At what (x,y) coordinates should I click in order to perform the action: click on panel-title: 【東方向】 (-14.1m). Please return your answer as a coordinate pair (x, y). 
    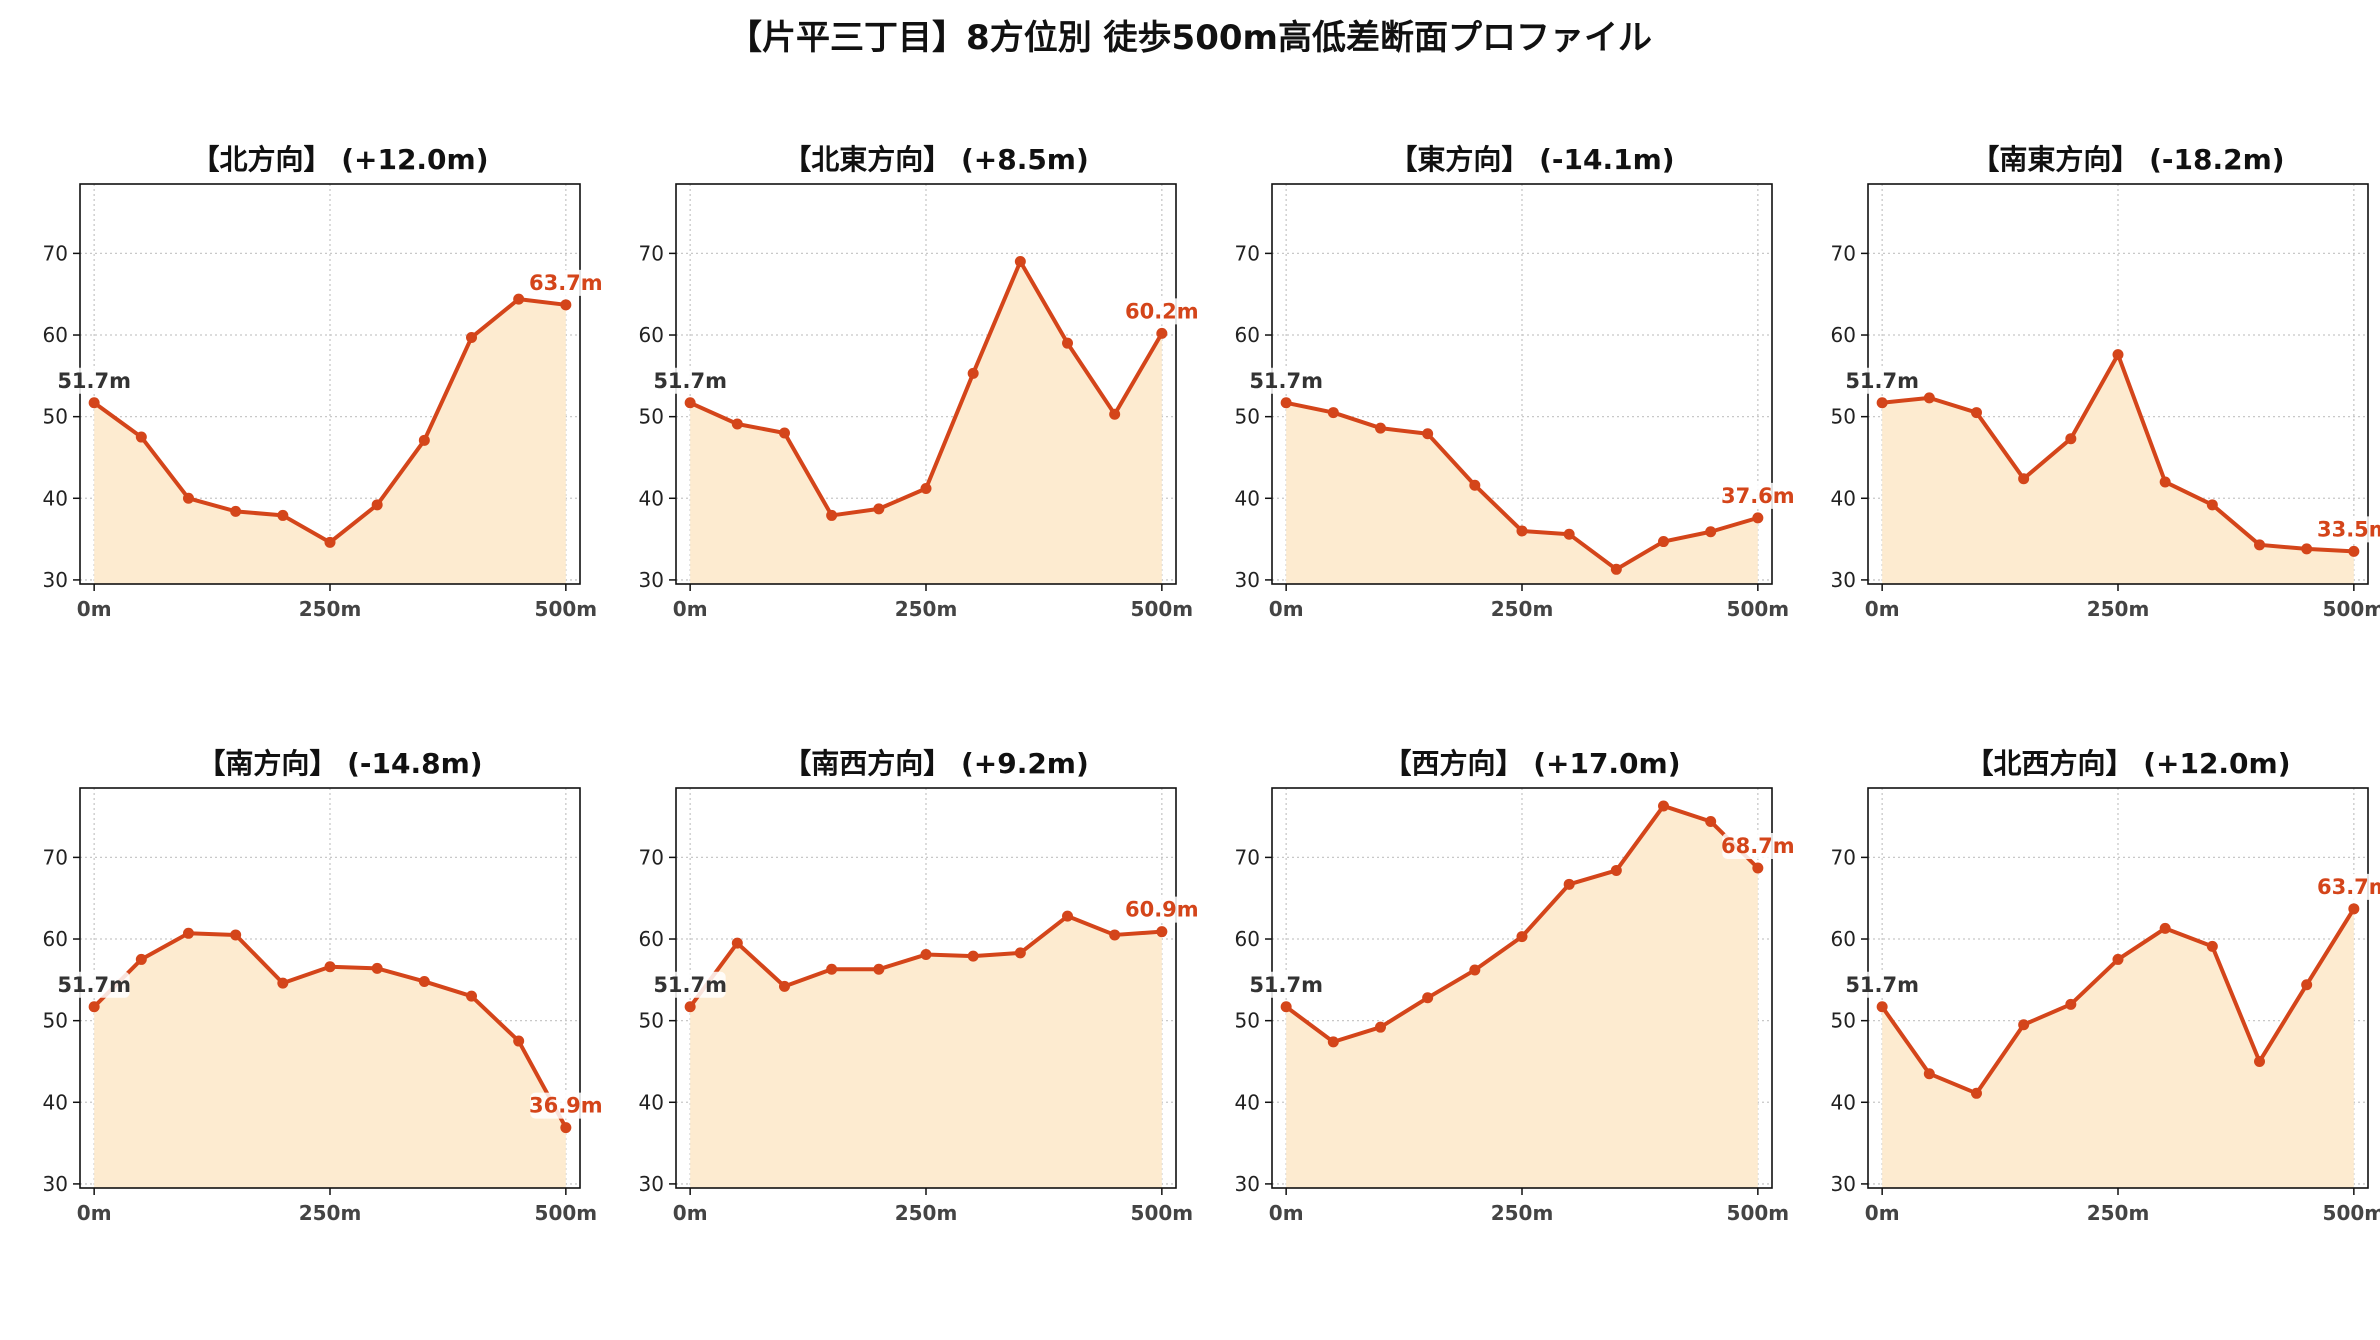
    Looking at the image, I should click on (1532, 159).